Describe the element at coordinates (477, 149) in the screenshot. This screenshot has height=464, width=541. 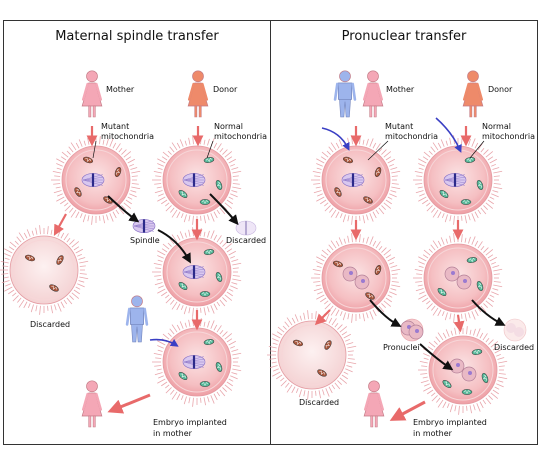
I see `right-normal-pointer` at that location.